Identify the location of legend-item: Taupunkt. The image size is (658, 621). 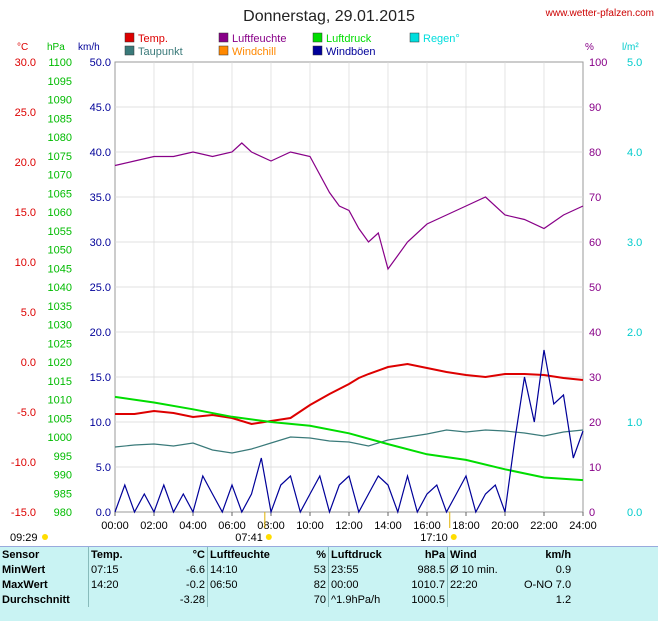
(153, 51).